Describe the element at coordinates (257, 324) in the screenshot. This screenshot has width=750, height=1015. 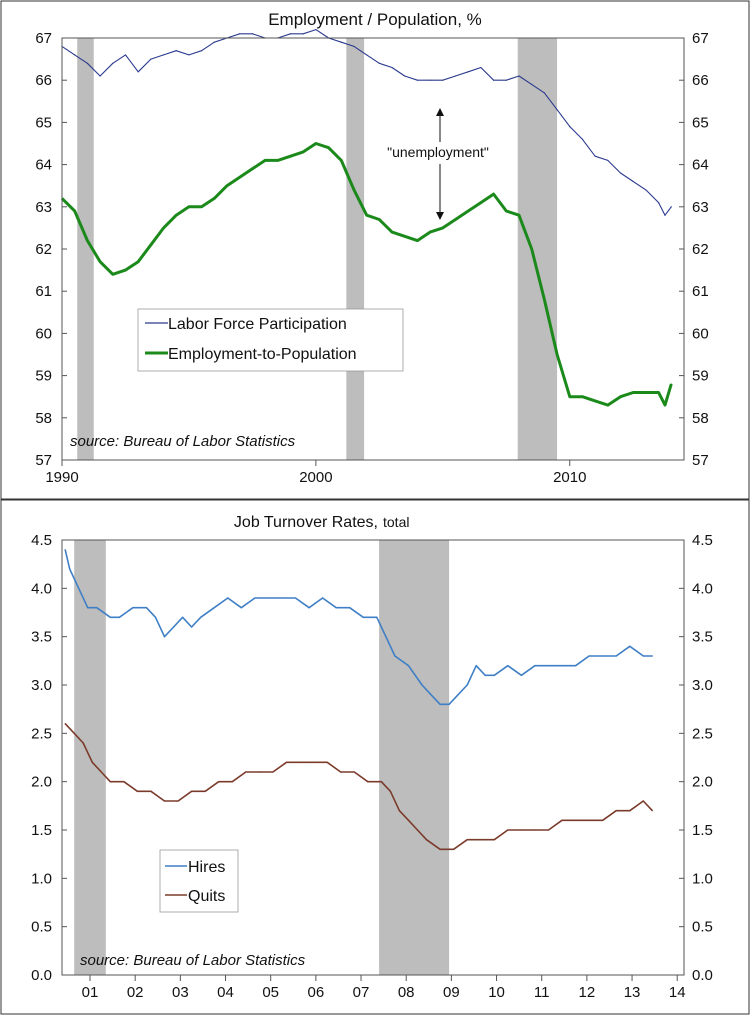
I see `legend-label-labor-force: Labor Force Participation` at that location.